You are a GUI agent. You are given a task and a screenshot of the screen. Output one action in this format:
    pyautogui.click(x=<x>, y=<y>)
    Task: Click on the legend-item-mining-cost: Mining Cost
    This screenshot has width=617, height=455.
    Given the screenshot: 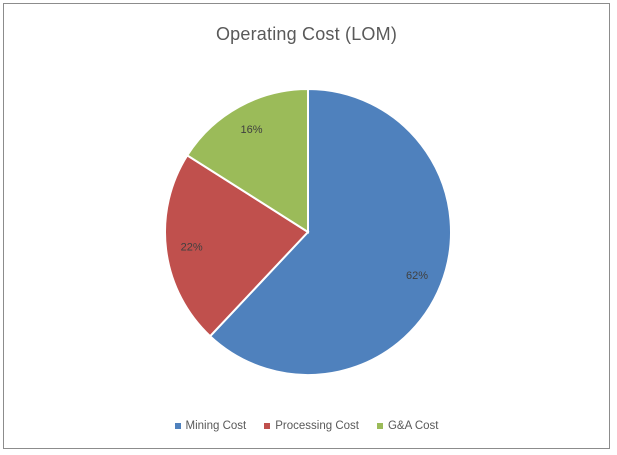 What is the action you would take?
    pyautogui.click(x=210, y=426)
    